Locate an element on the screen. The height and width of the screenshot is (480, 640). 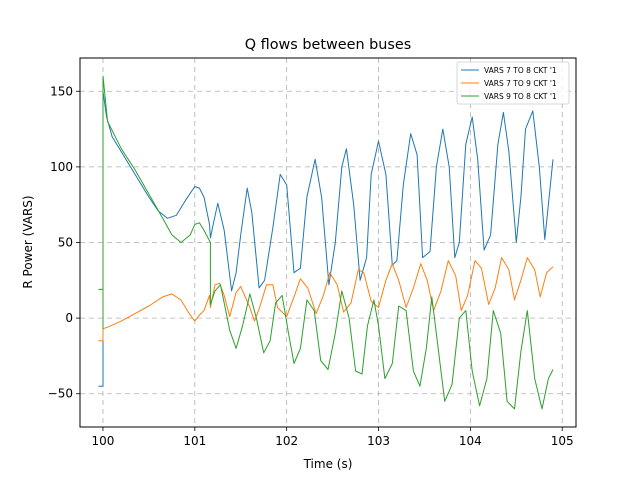
legend-label: VARS 9 TO 8 CKT '1 is located at coordinates (520, 96).